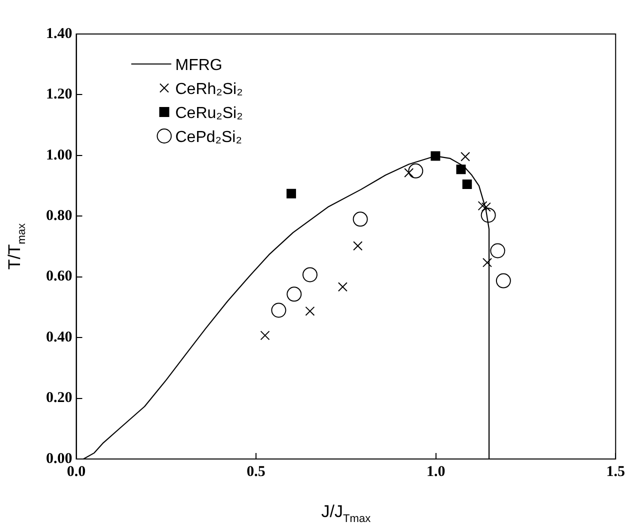  Describe the element at coordinates (59, 155) in the screenshot. I see `y-tick-label: 1.00` at that location.